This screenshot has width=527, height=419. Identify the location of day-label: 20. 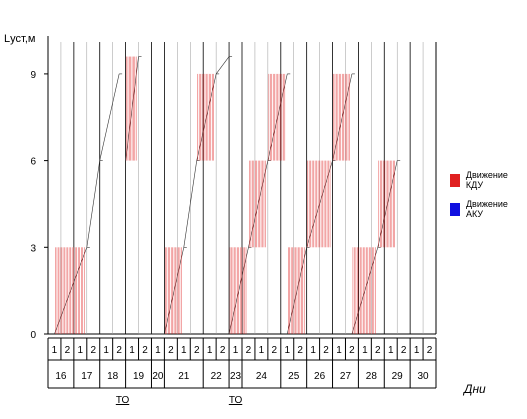
(158, 376).